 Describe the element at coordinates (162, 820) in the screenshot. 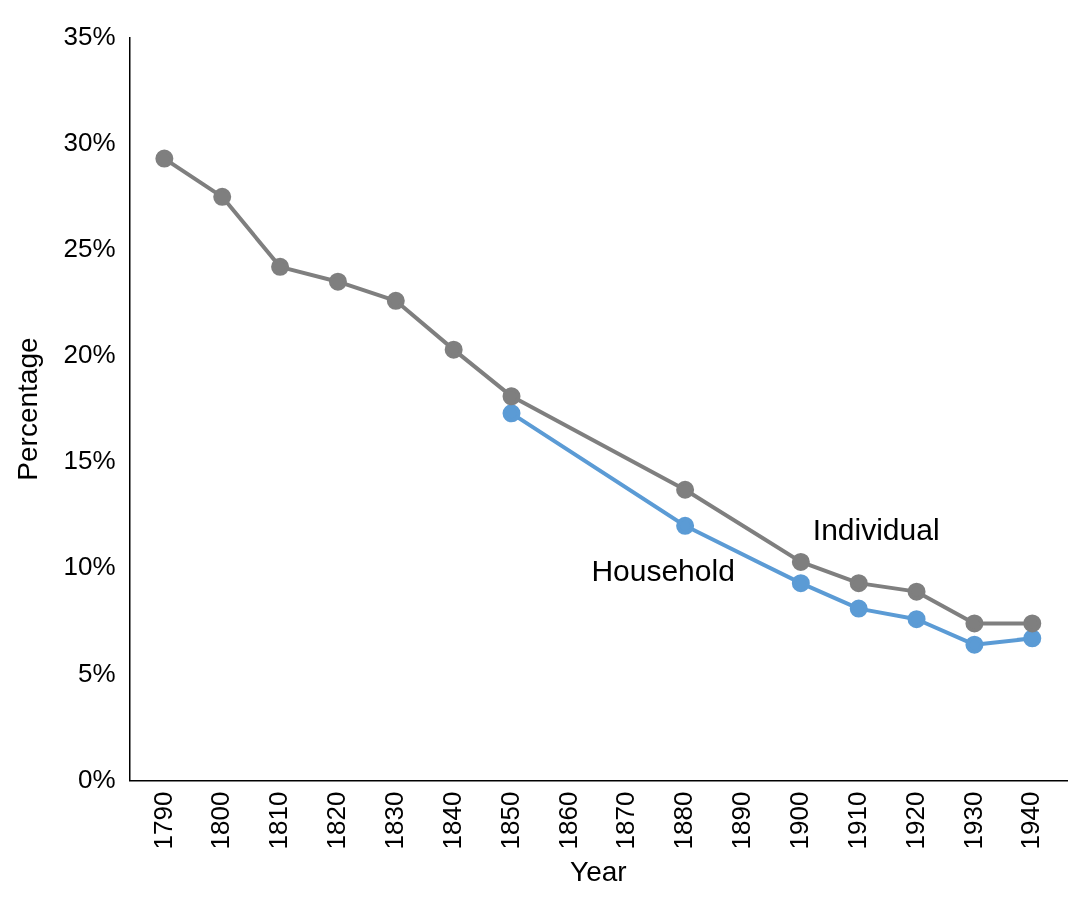

I see `x-tick-label: 1790` at that location.